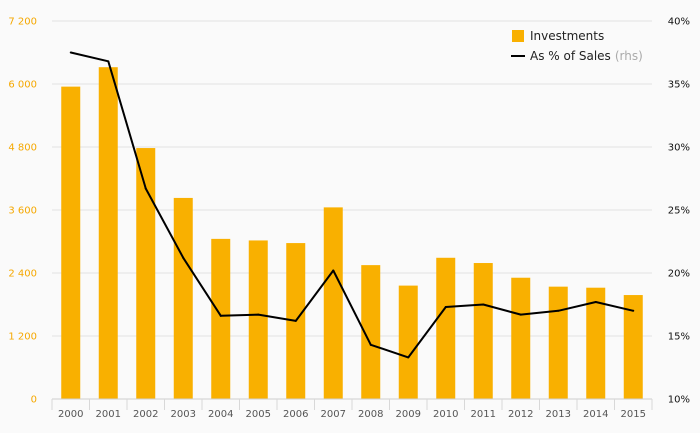 This screenshot has width=700, height=433. Describe the element at coordinates (586, 56) in the screenshot. I see `legend-sales-percent-label: As % of Sales (rhs)` at that location.